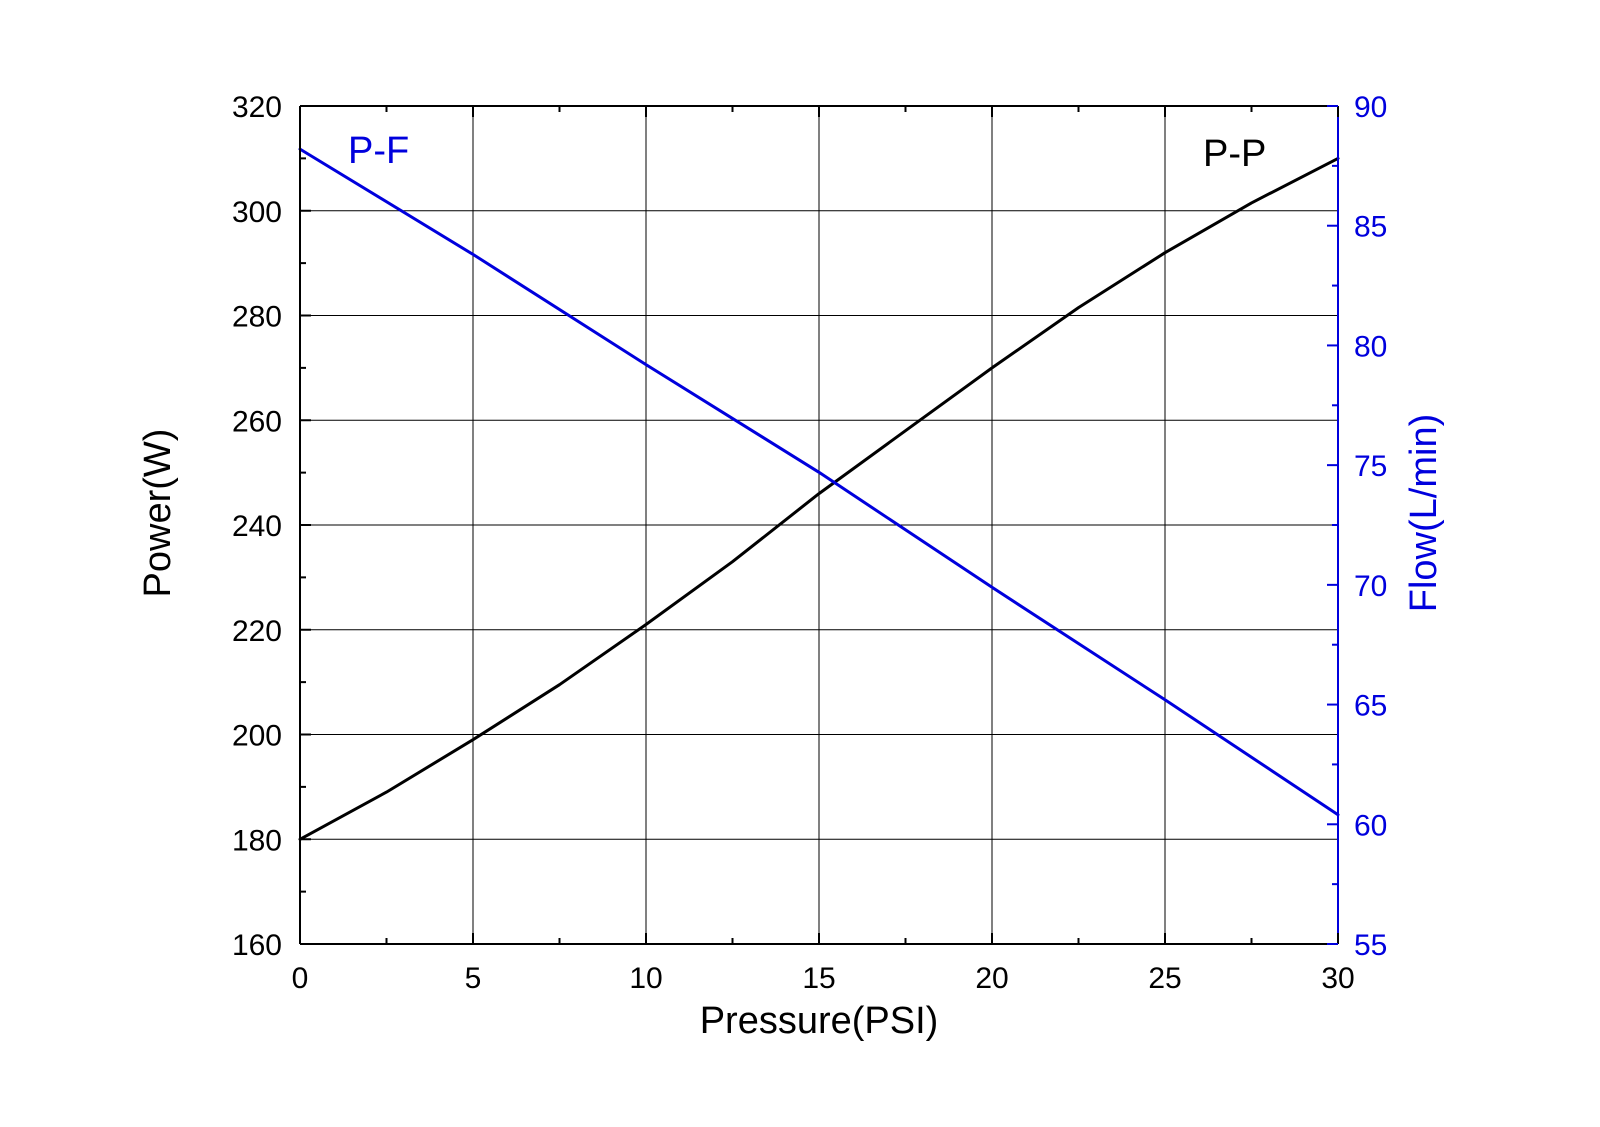  Describe the element at coordinates (1370, 107) in the screenshot. I see `y2-tick-label: 90` at that location.